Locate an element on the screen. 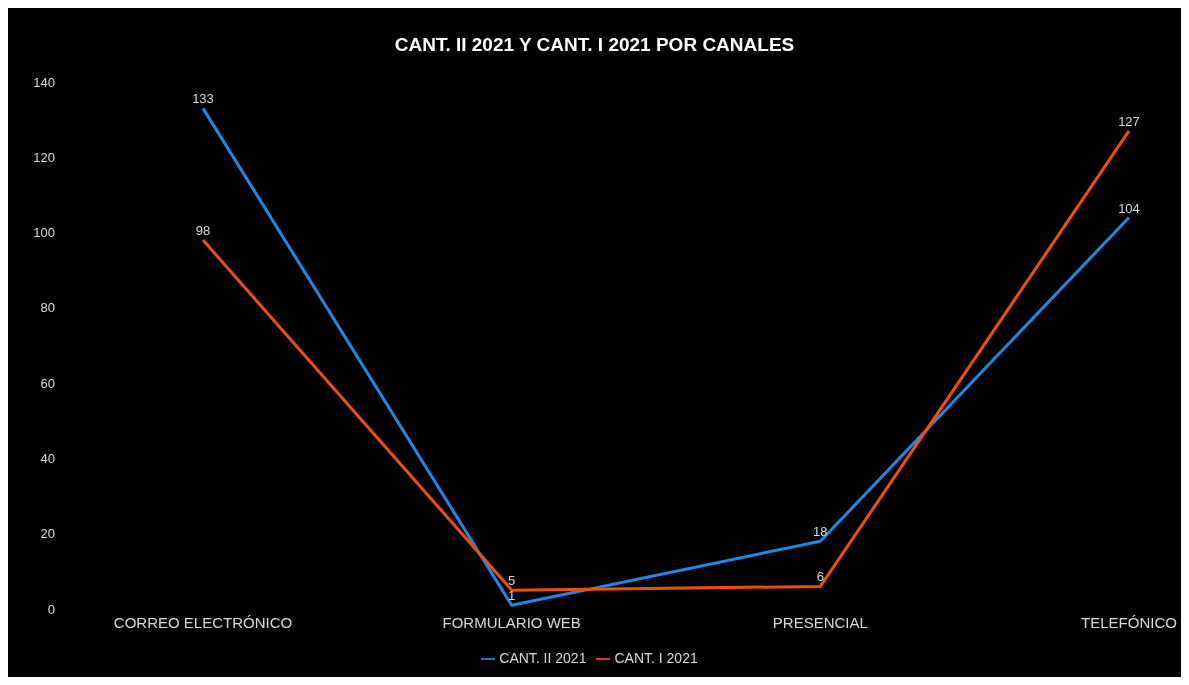 Image resolution: width=1189 pixels, height=685 pixels. data-label: 98 is located at coordinates (203, 231).